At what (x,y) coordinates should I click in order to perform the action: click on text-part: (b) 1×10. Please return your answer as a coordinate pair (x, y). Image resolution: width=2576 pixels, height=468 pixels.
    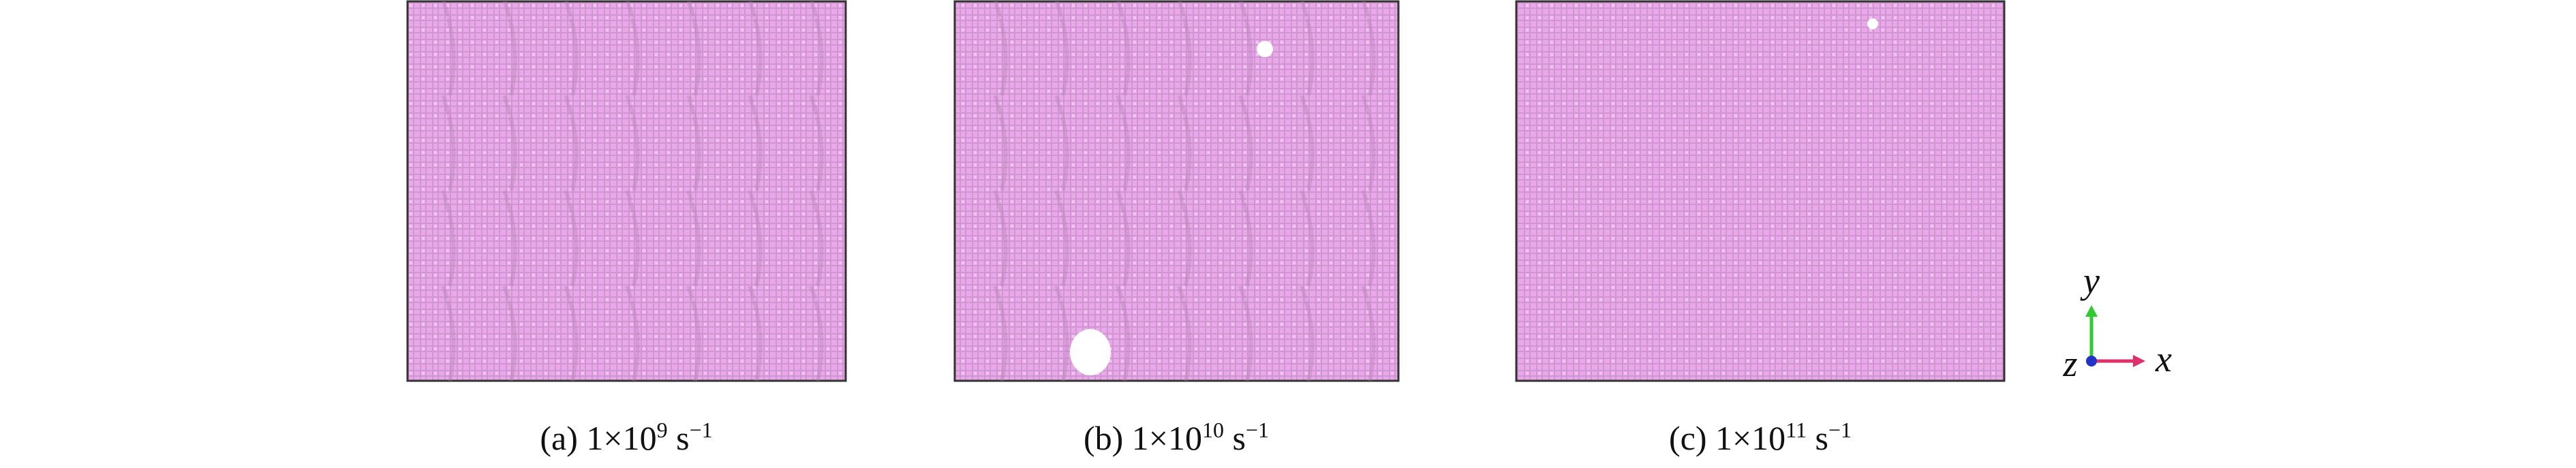
    Looking at the image, I should click on (1143, 438).